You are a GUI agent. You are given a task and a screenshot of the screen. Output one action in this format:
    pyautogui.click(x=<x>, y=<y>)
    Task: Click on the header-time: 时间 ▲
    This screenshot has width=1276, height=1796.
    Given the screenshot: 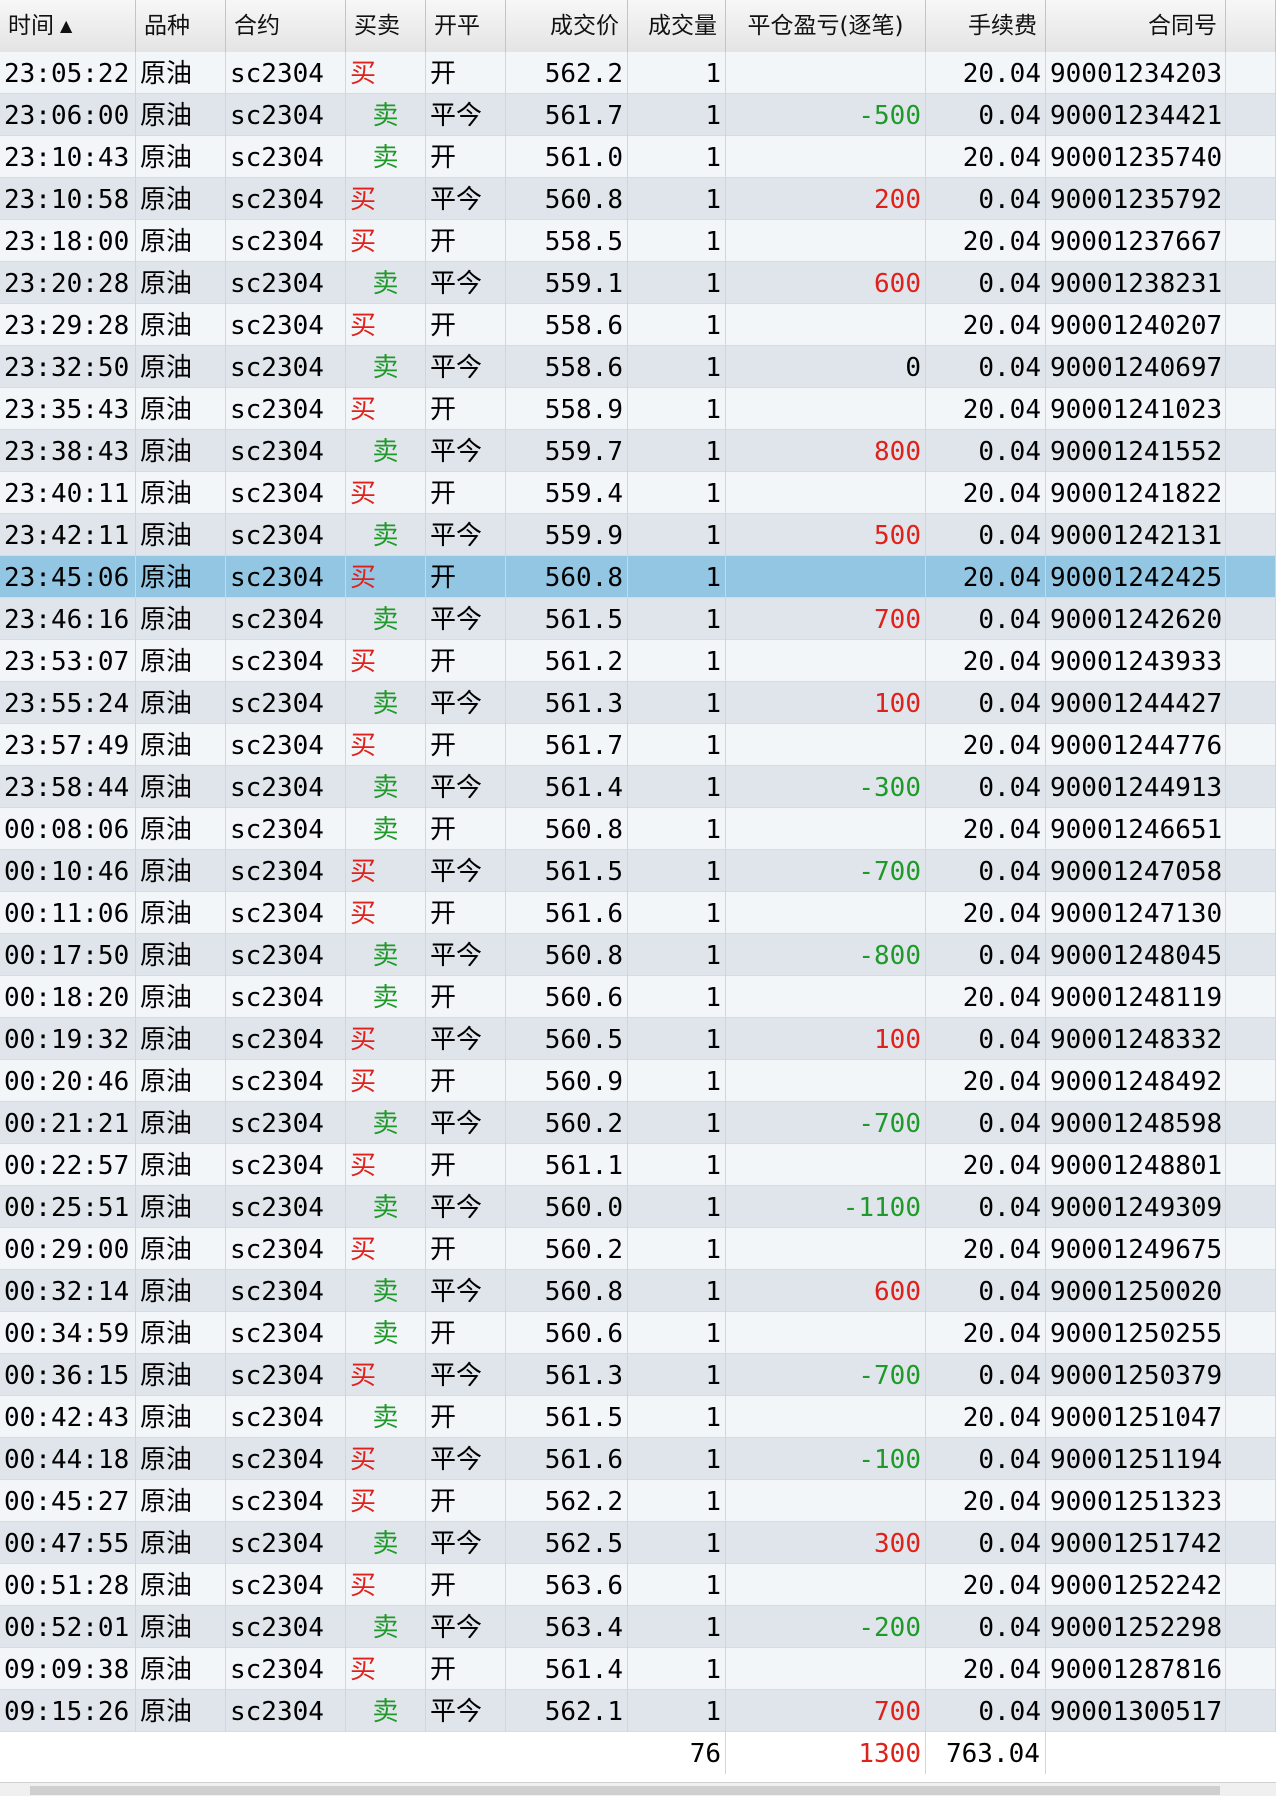 What is the action you would take?
    pyautogui.click(x=68, y=26)
    